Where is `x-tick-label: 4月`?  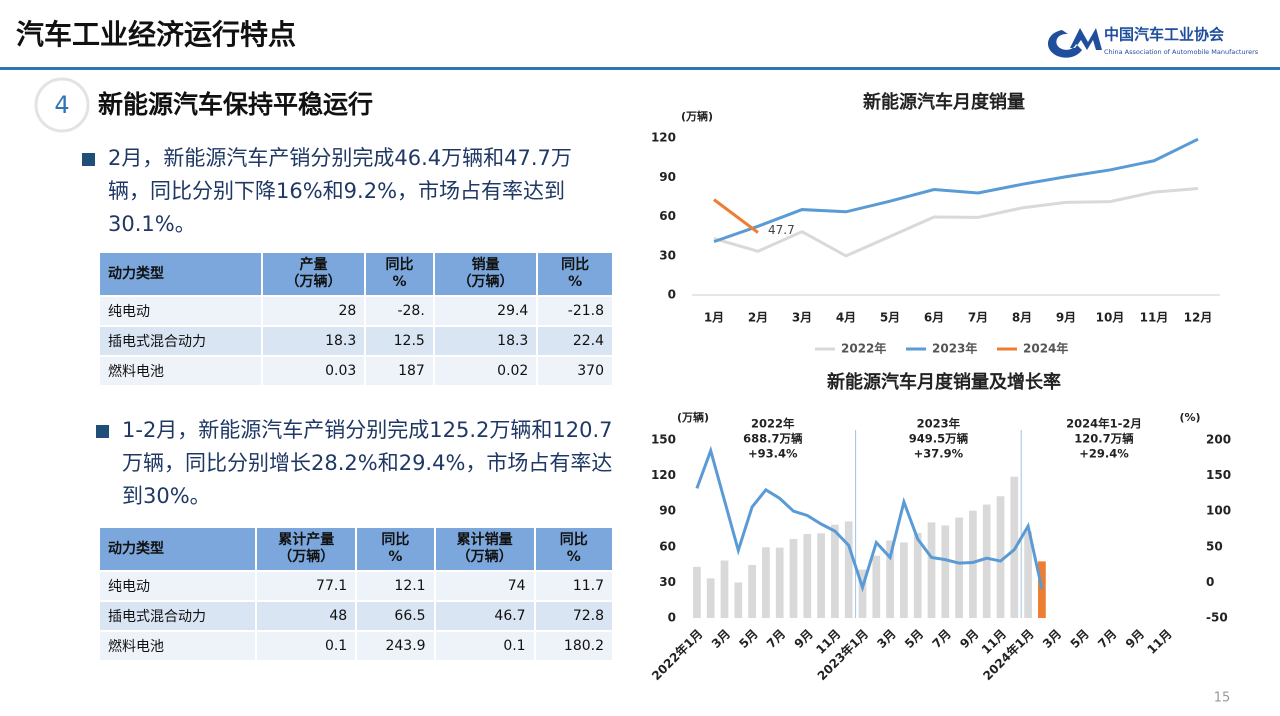 x-tick-label: 4月 is located at coordinates (846, 318).